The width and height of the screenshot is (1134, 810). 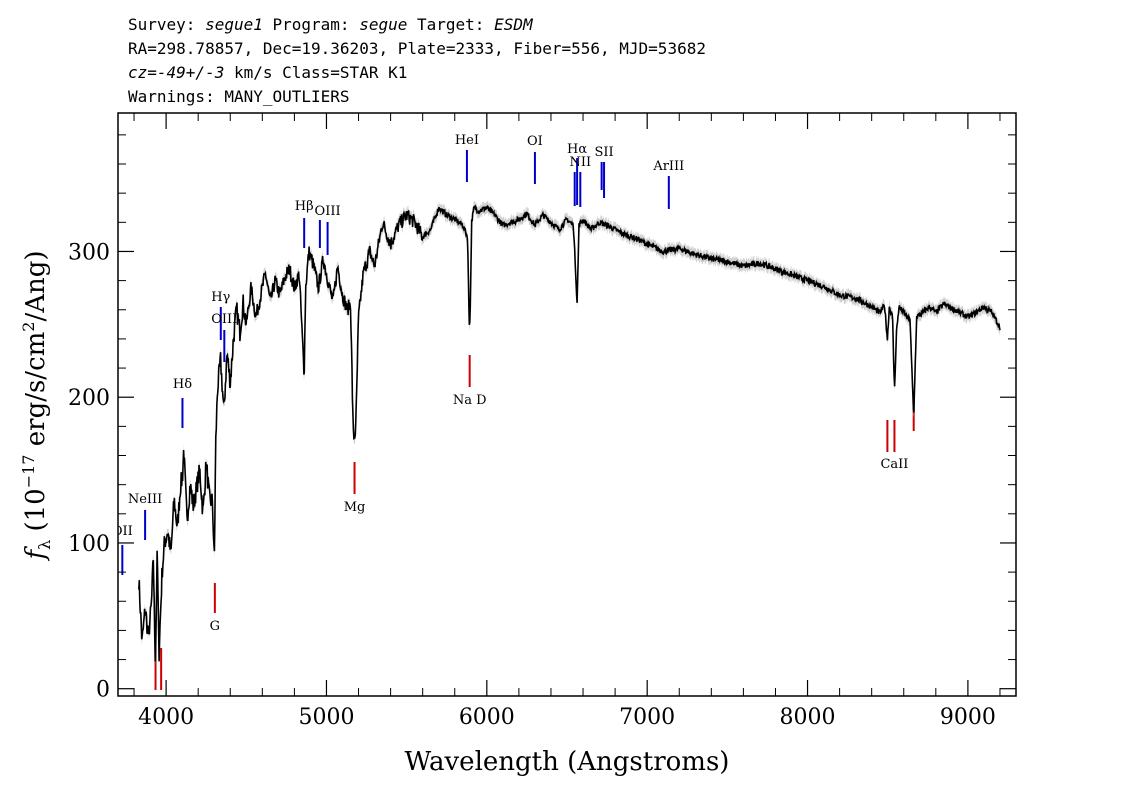 What do you see at coordinates (215, 626) in the screenshot?
I see `line-marker-label: G` at bounding box center [215, 626].